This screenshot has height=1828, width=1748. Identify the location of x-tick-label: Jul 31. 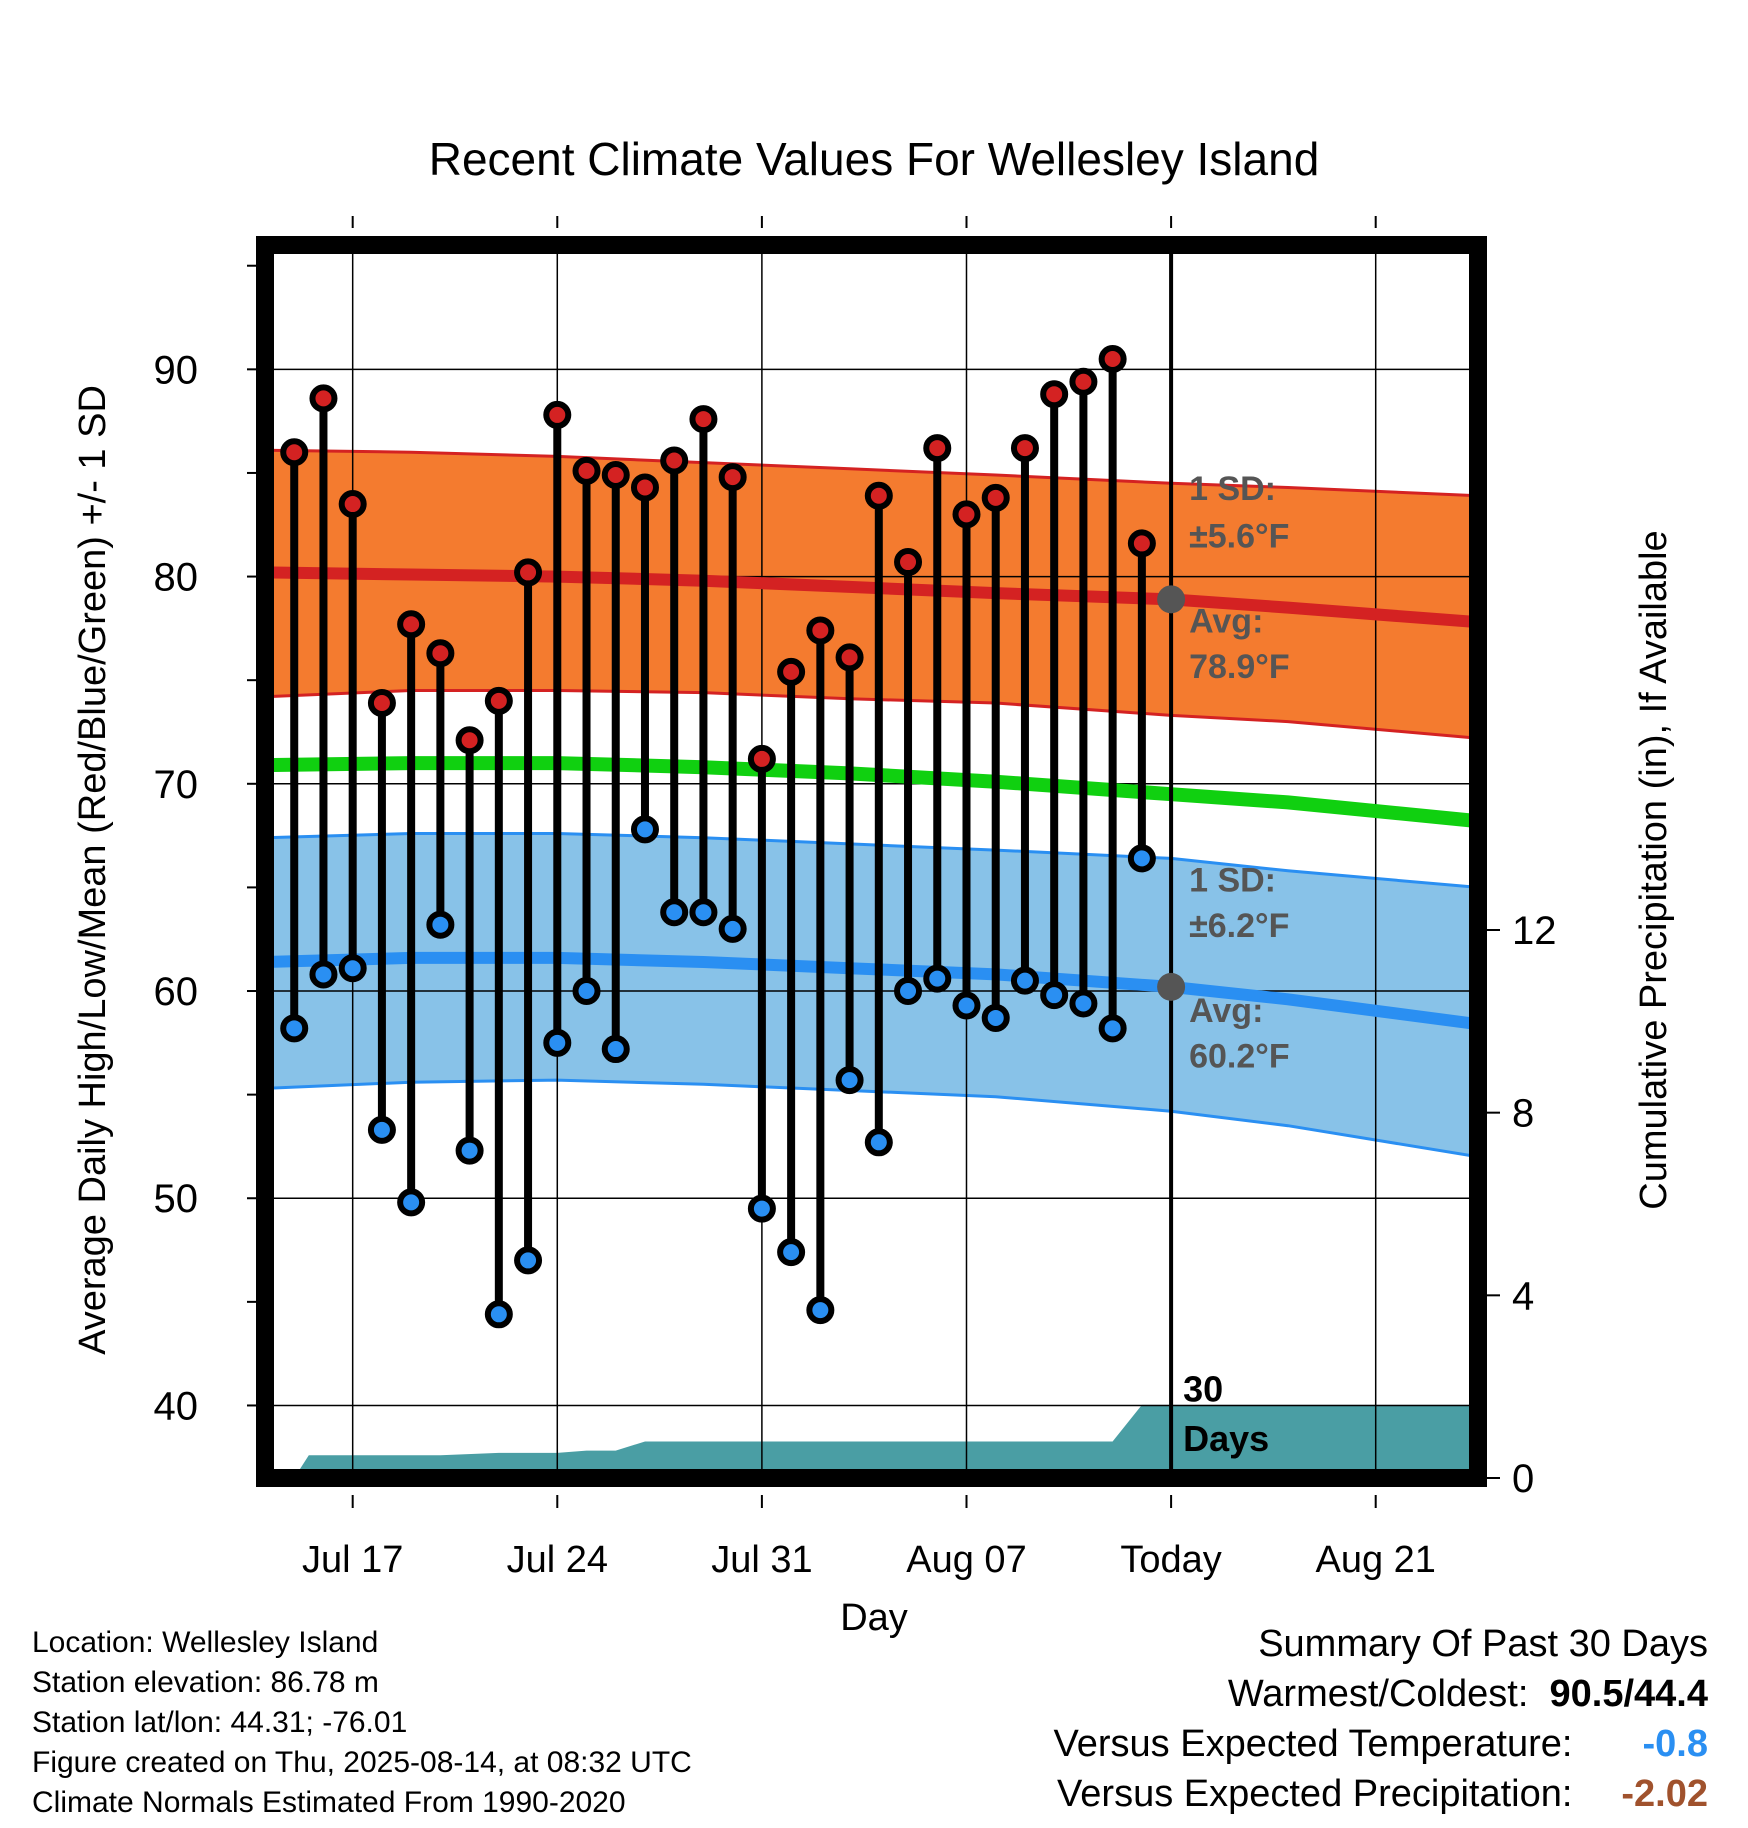
(761, 1560).